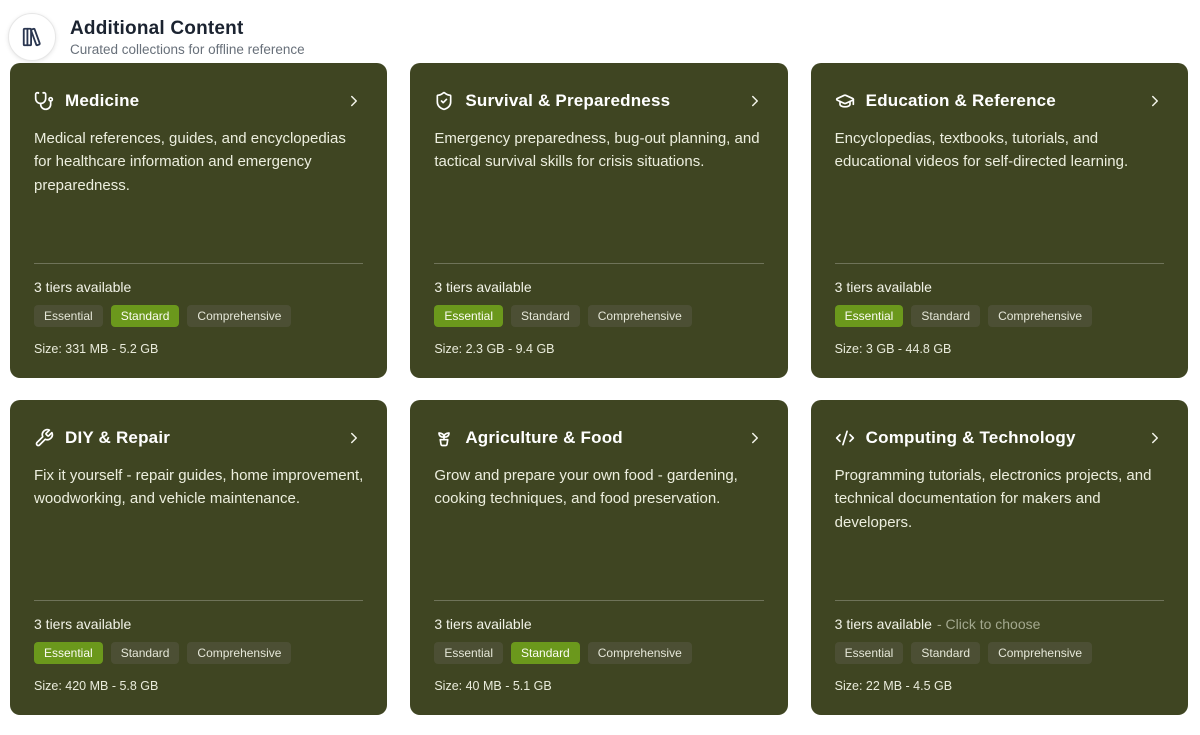 The height and width of the screenshot is (735, 1200). I want to click on graduation-cap-icon, so click(845, 101).